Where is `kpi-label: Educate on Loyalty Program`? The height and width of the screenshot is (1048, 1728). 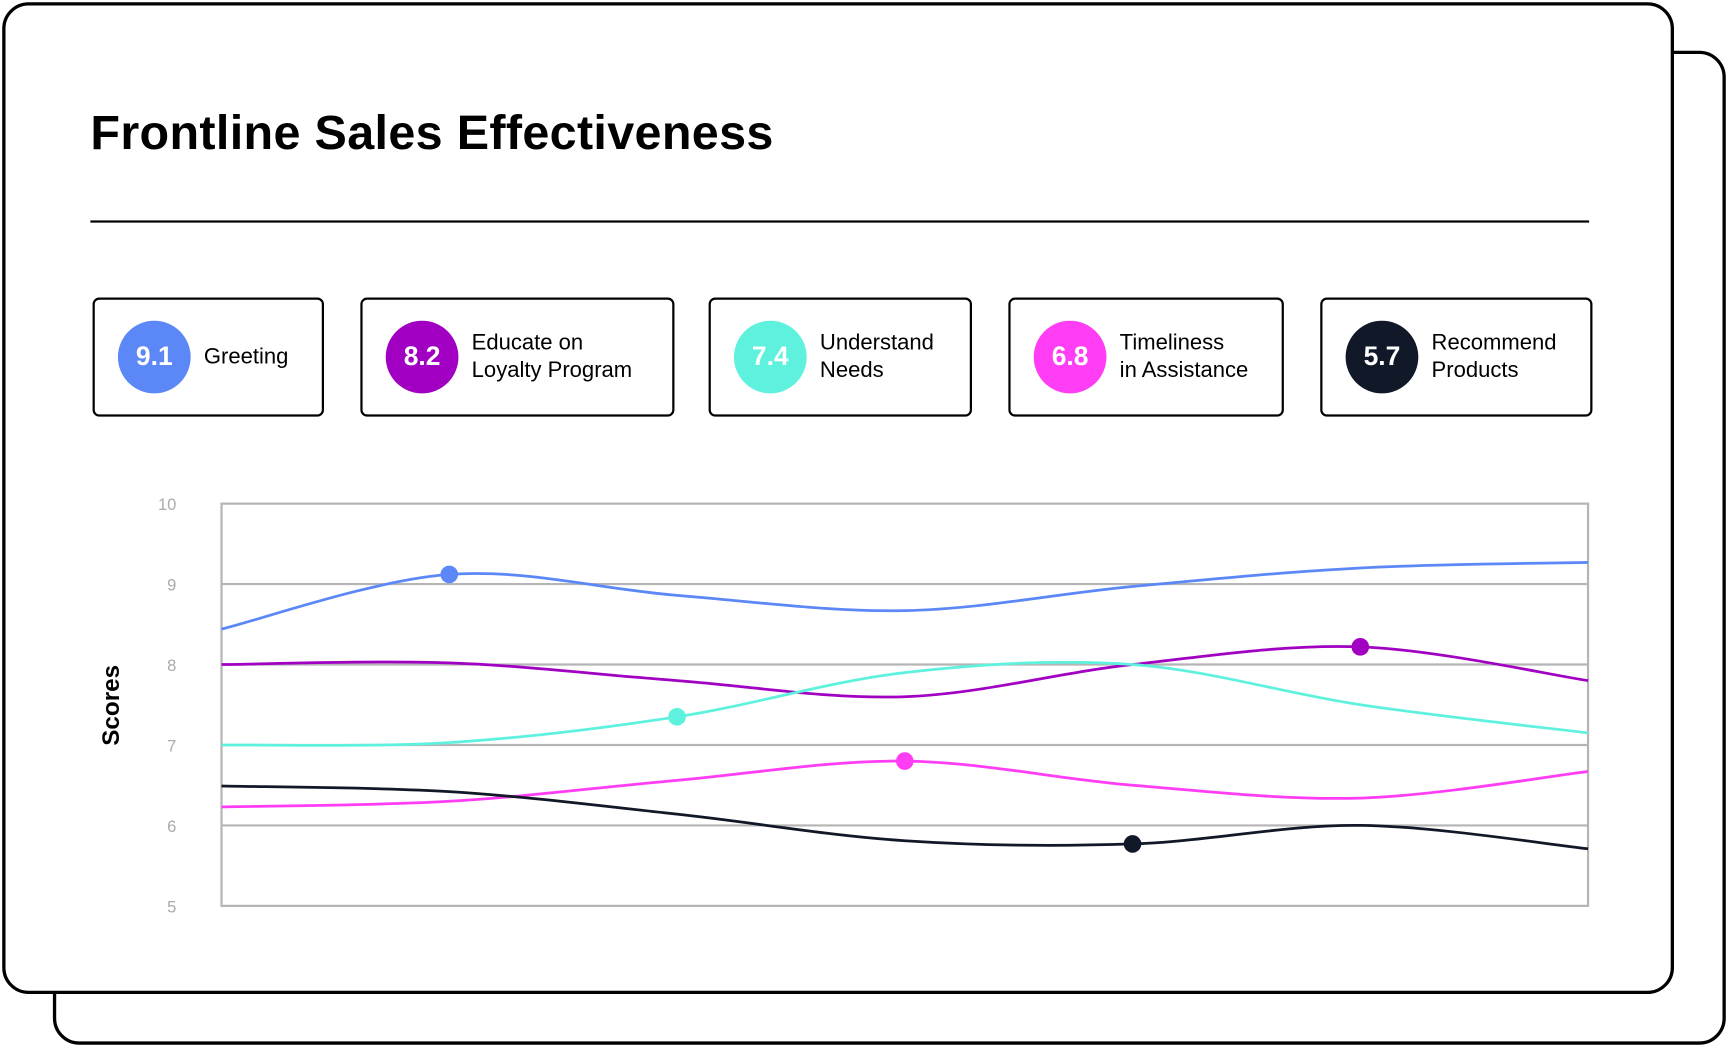
kpi-label: Educate on Loyalty Program is located at coordinates (552, 356).